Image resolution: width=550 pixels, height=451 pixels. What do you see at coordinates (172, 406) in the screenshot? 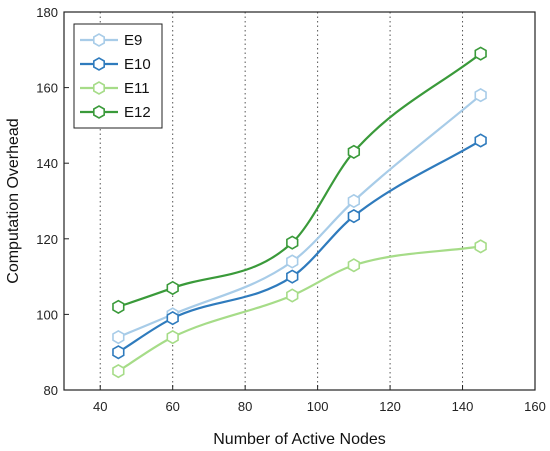
I see `x-tick-label: 60` at bounding box center [172, 406].